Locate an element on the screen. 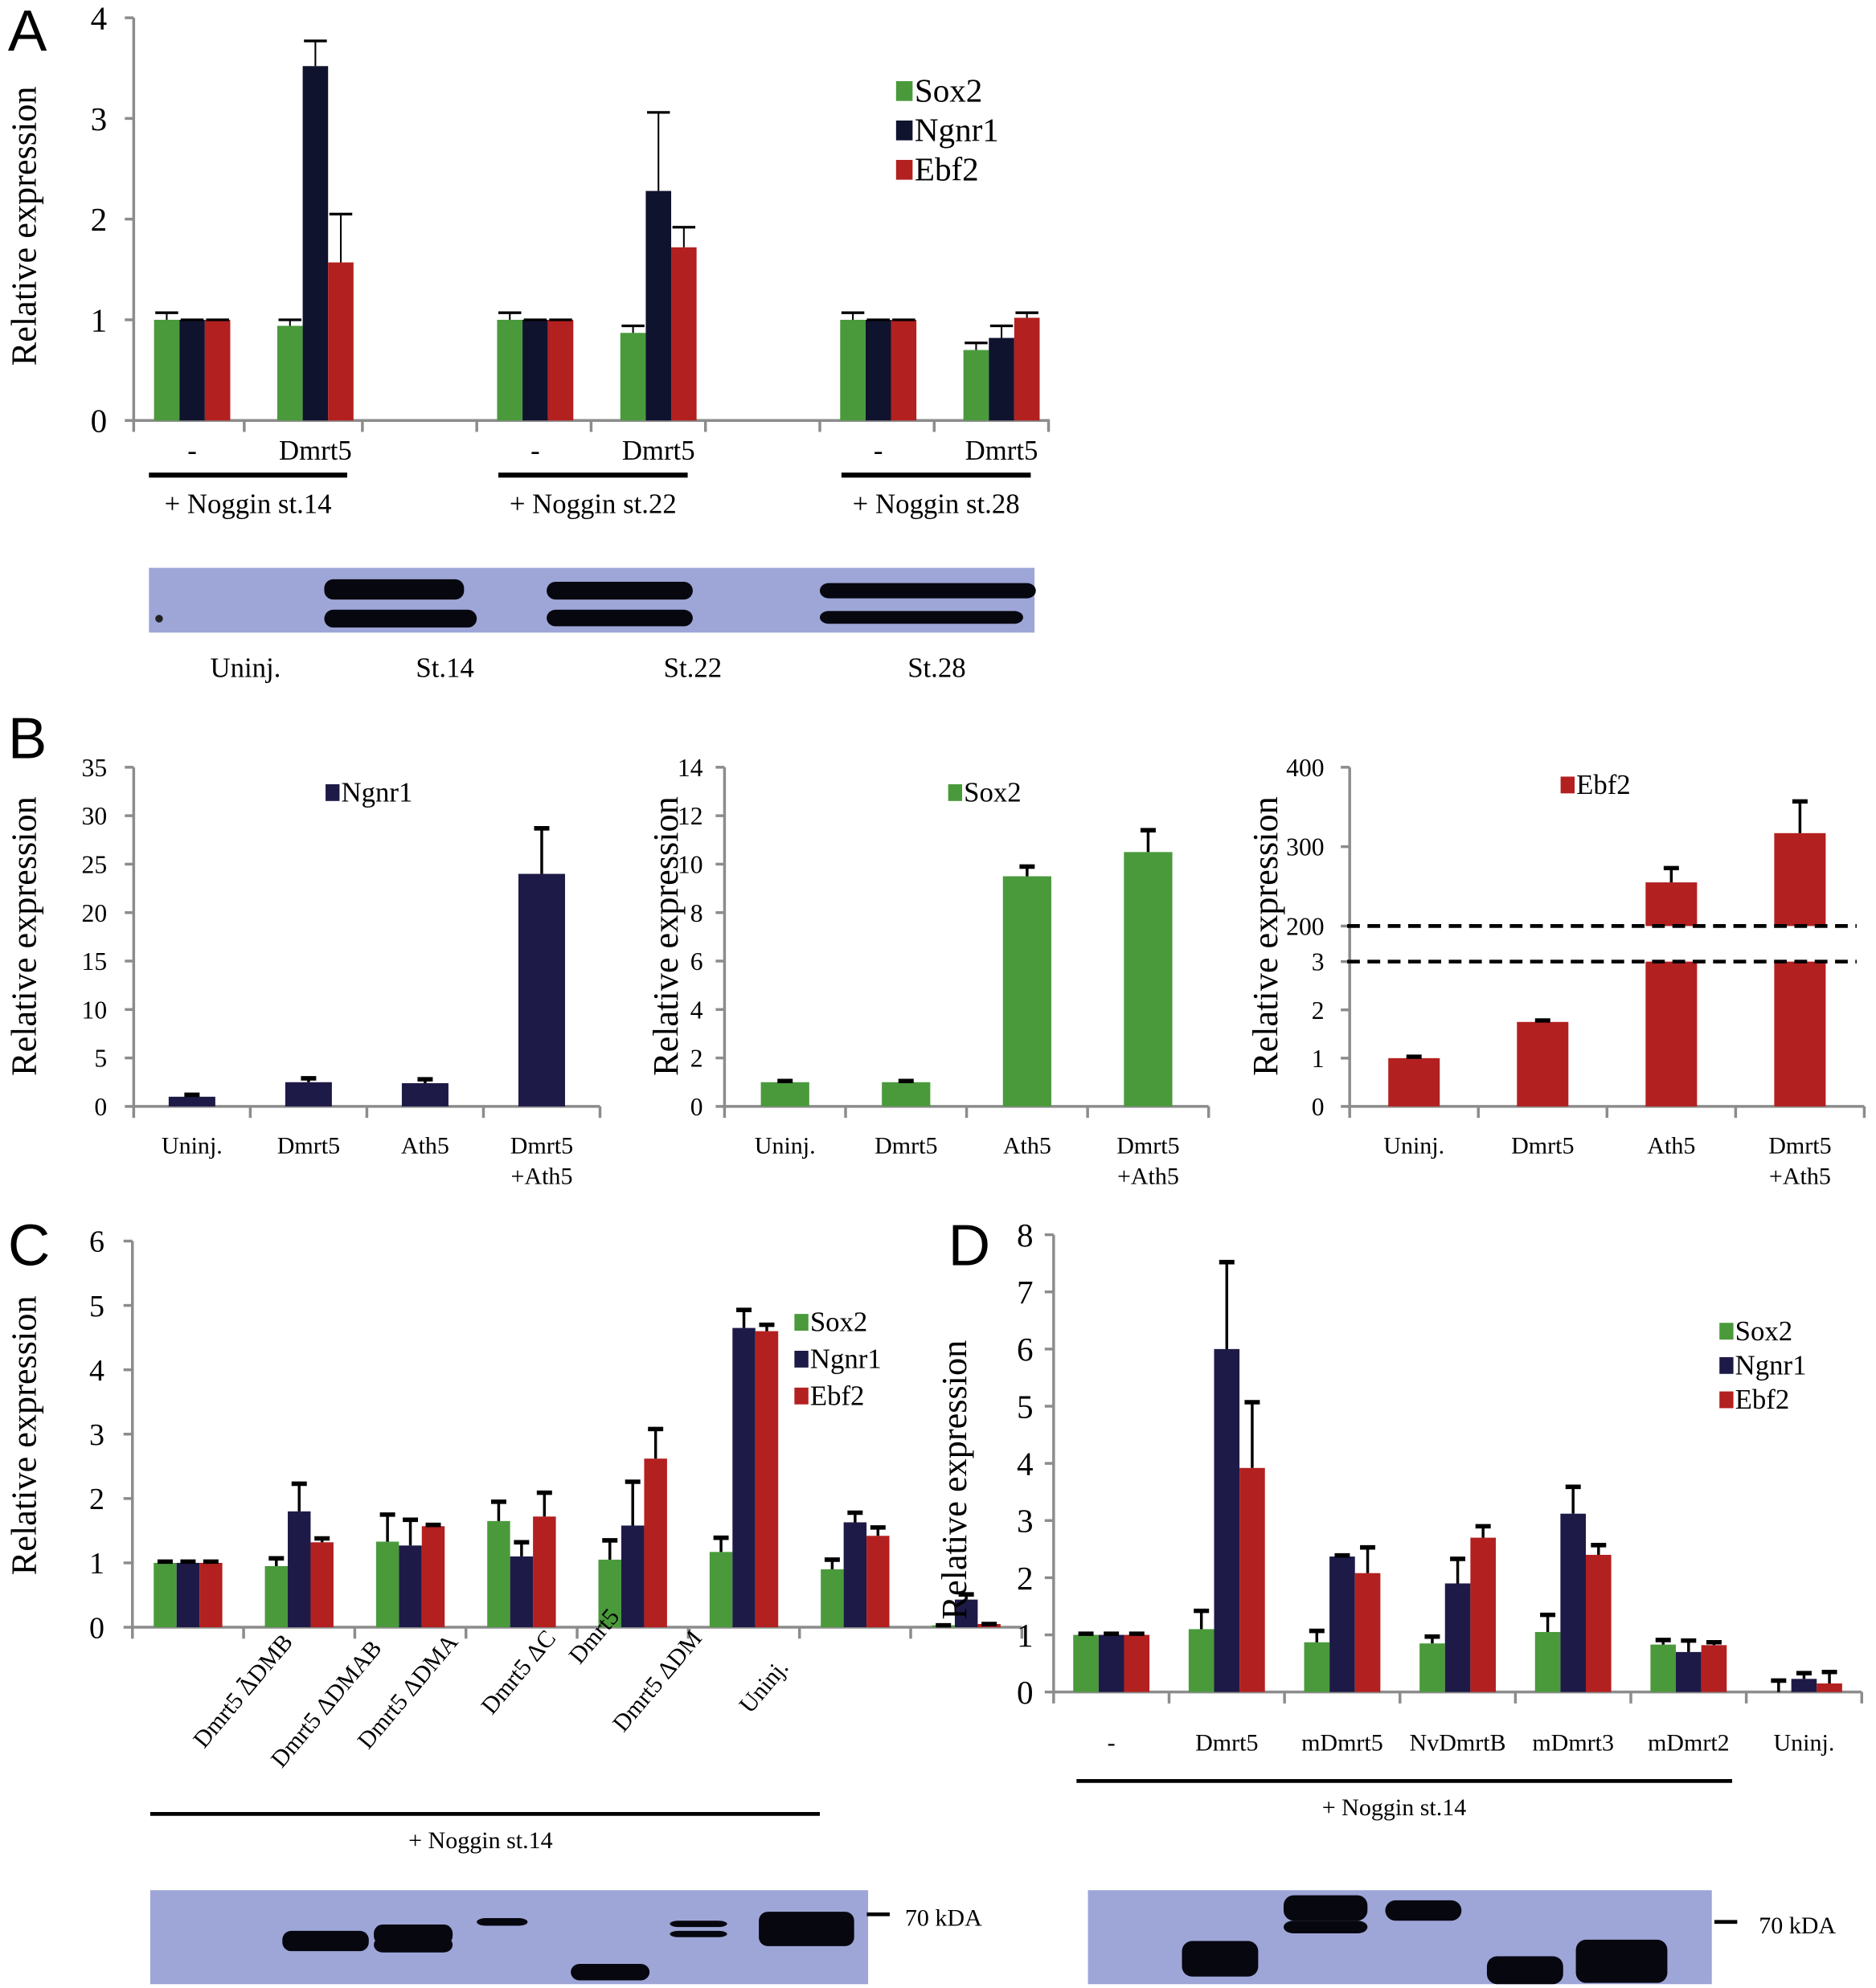 The height and width of the screenshot is (1988, 1876). x-tick-label: mDmrt2 is located at coordinates (1689, 1743).